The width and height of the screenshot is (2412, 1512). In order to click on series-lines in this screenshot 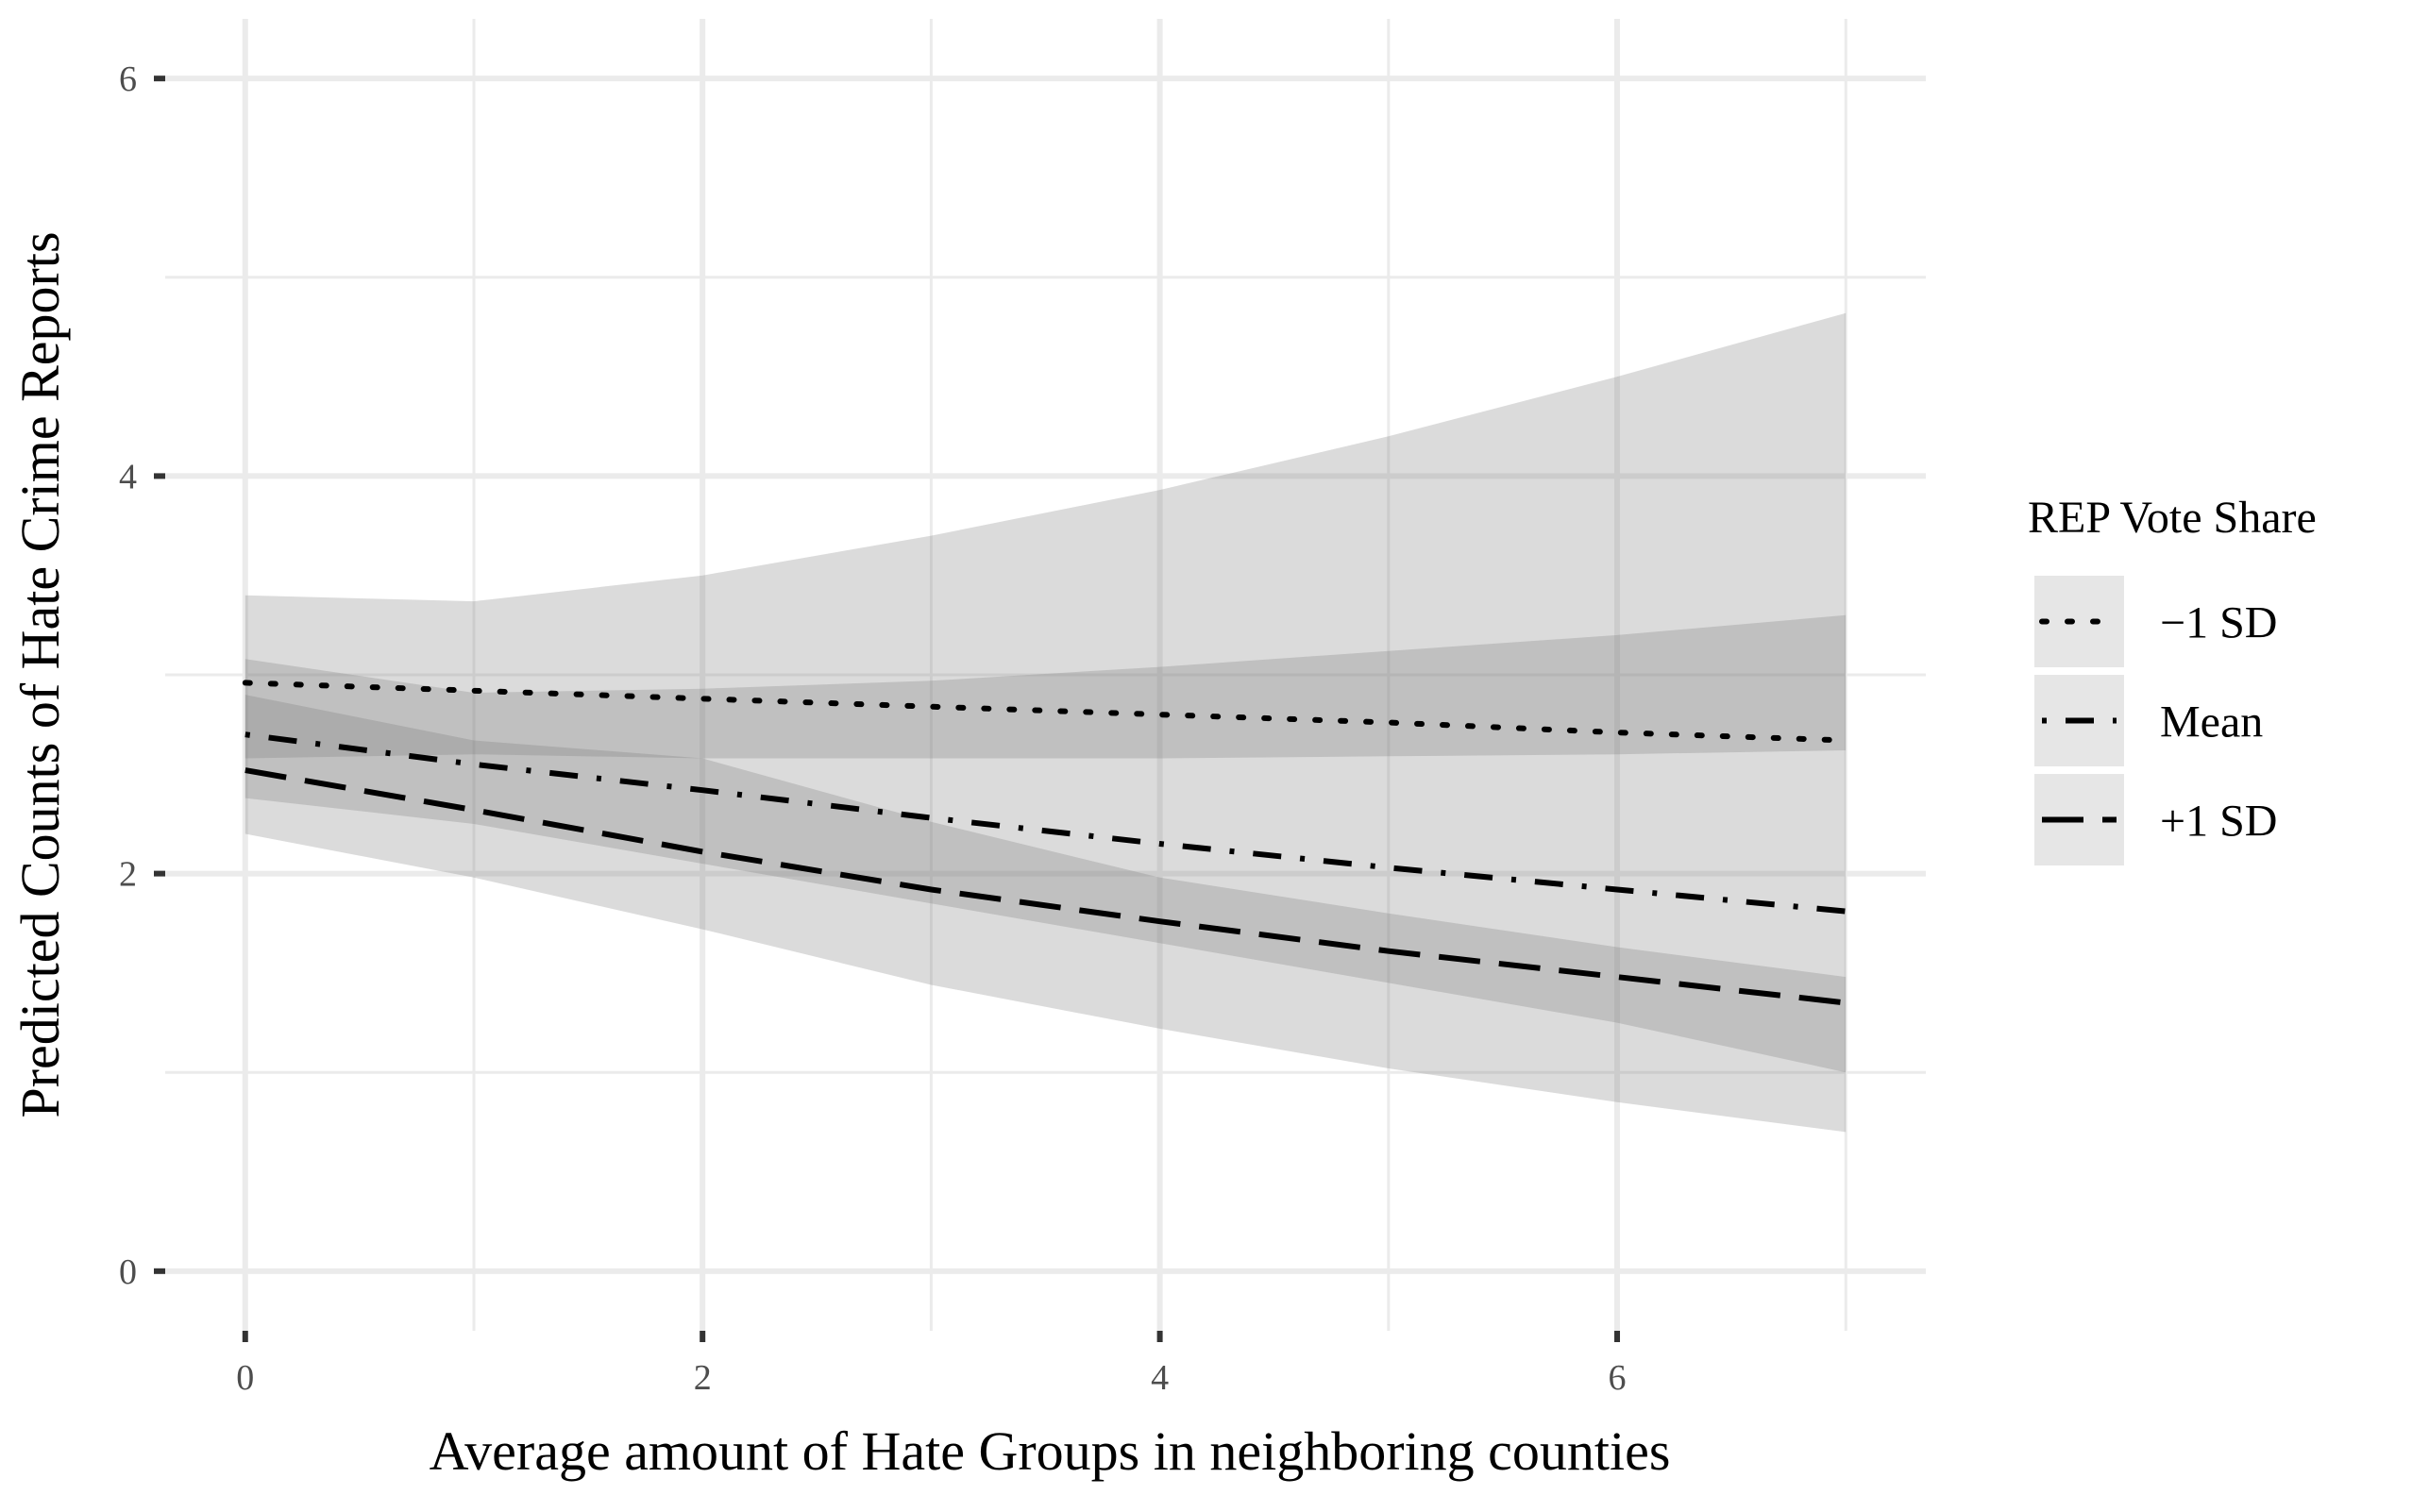, I will do `click(1045, 843)`.